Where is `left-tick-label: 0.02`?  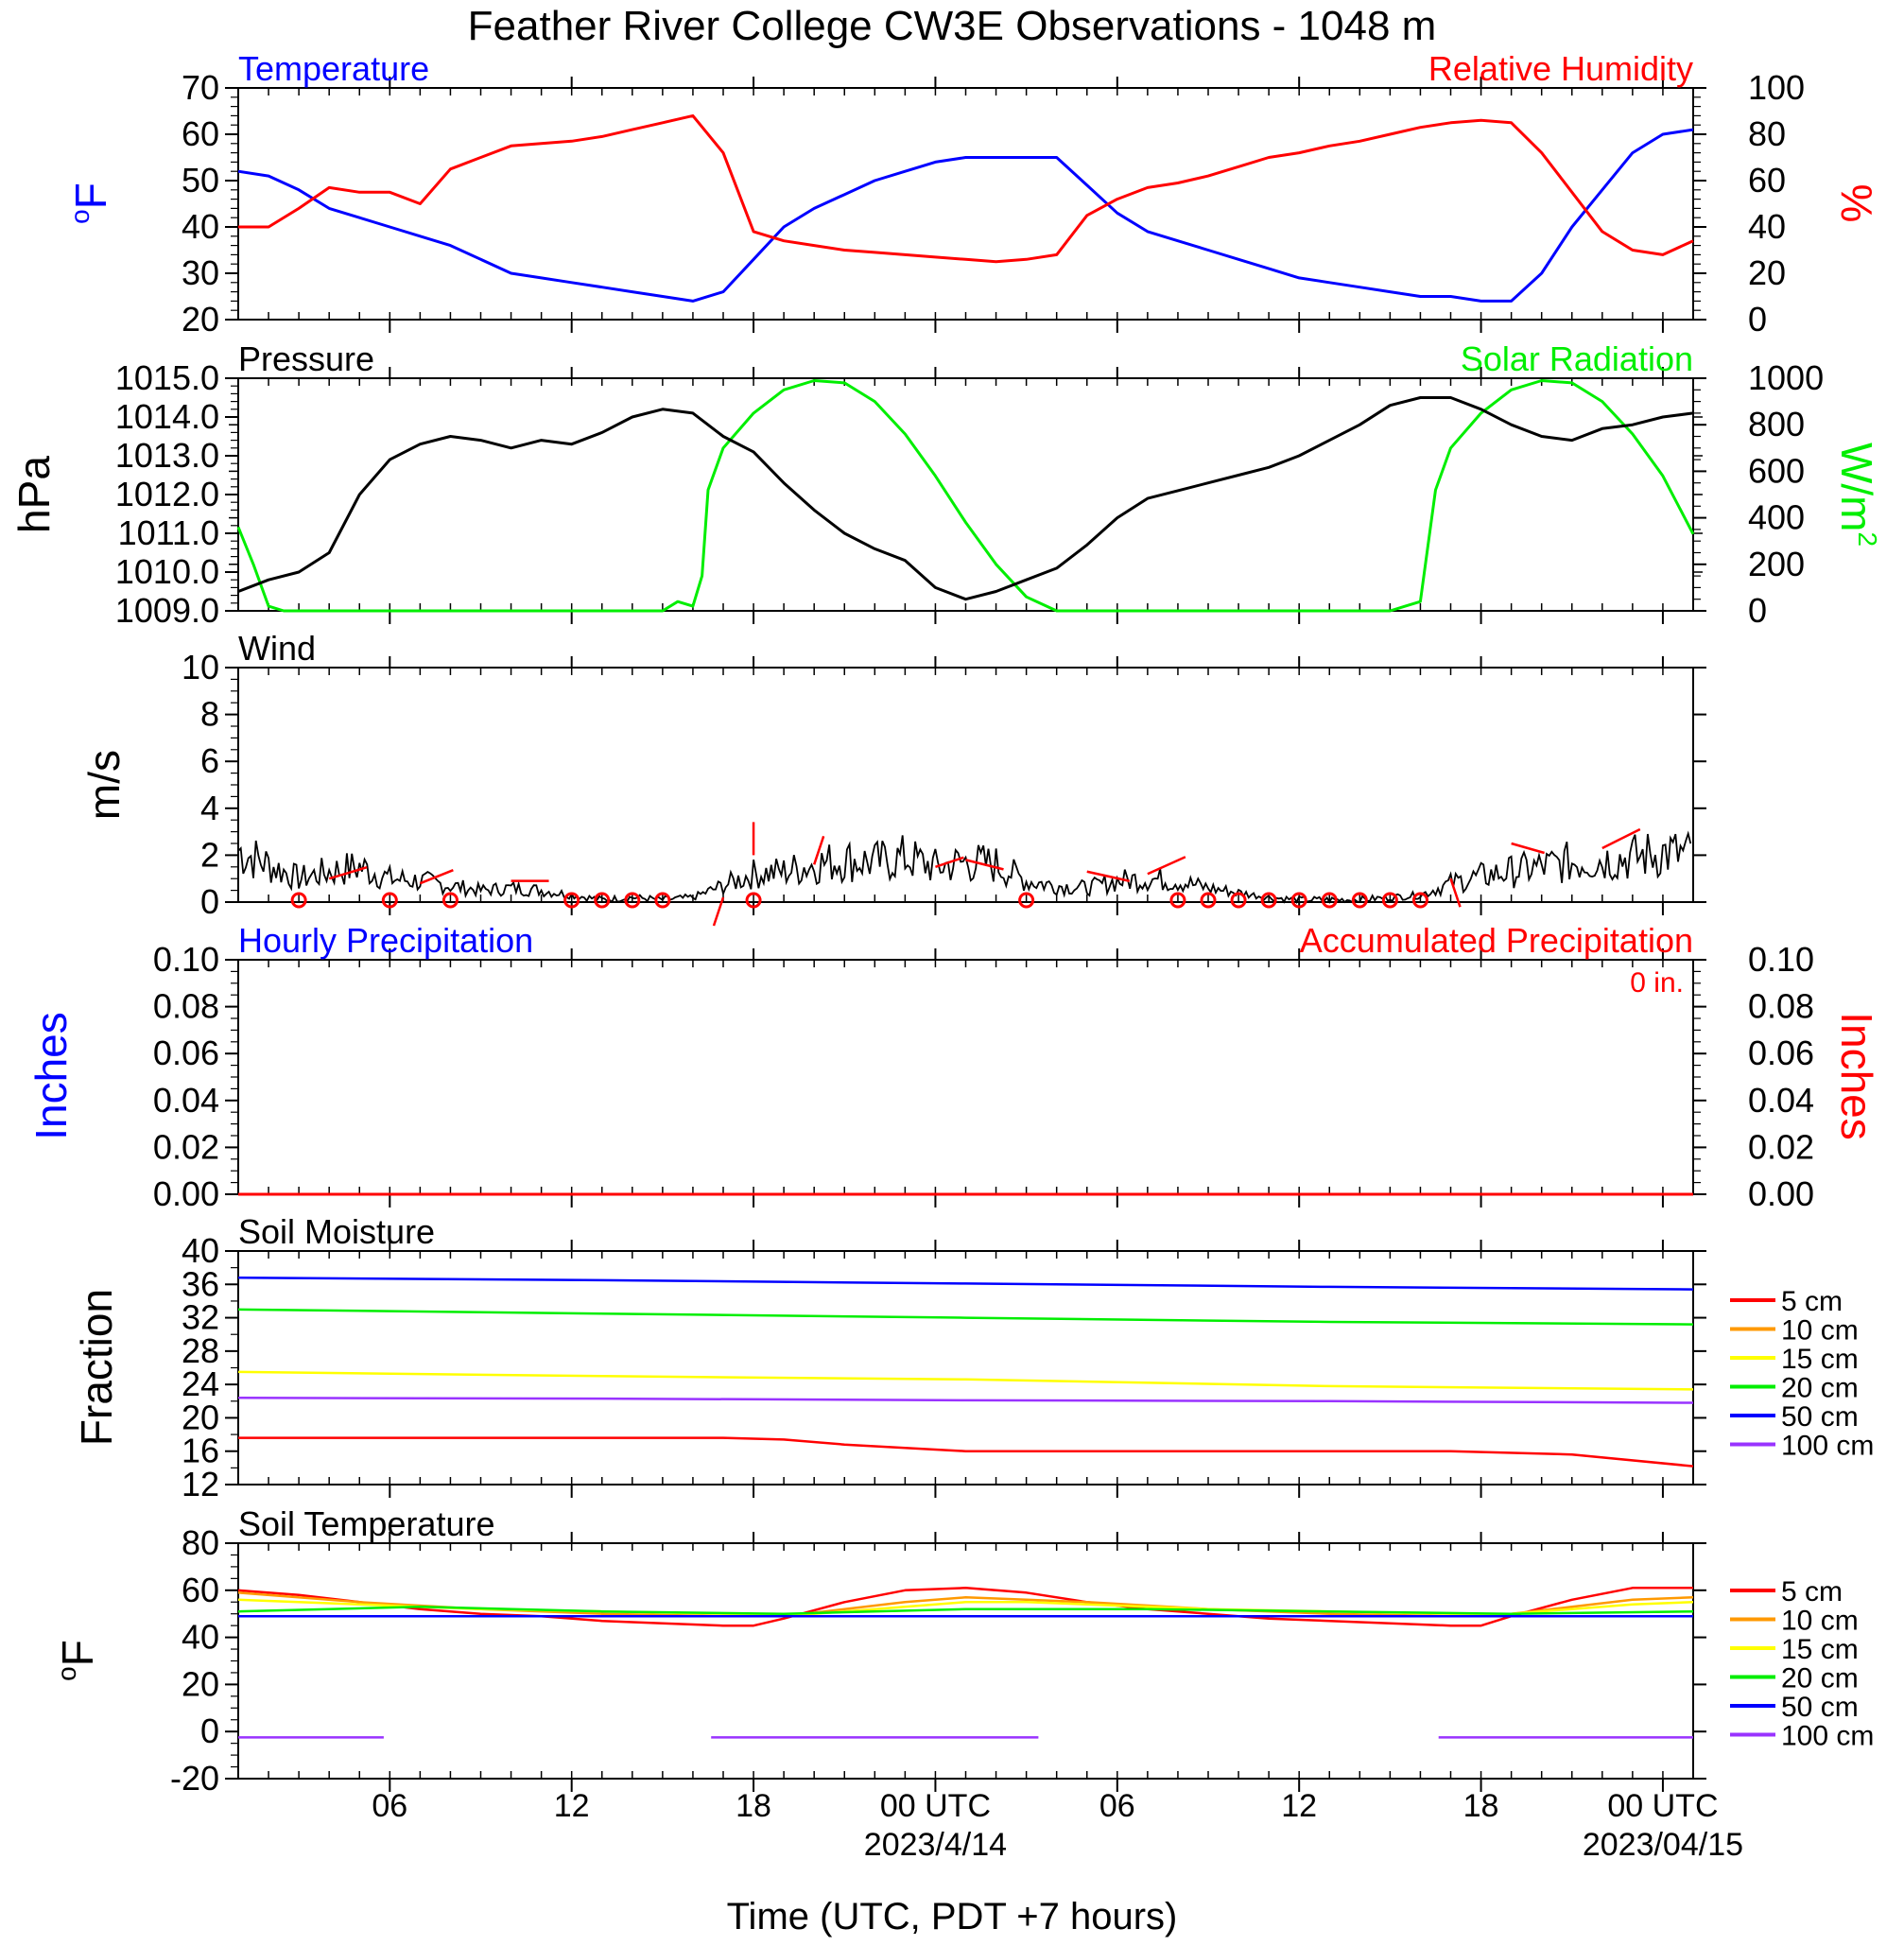 left-tick-label: 0.02 is located at coordinates (186, 1146).